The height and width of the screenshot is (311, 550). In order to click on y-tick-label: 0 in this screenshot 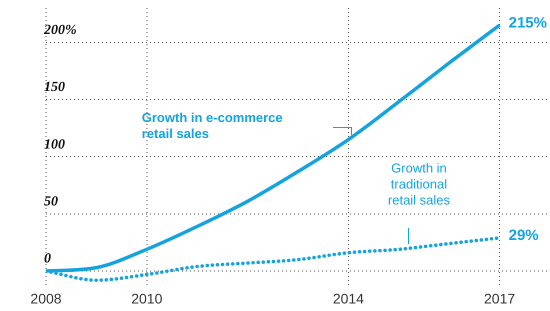, I will do `click(47, 259)`.